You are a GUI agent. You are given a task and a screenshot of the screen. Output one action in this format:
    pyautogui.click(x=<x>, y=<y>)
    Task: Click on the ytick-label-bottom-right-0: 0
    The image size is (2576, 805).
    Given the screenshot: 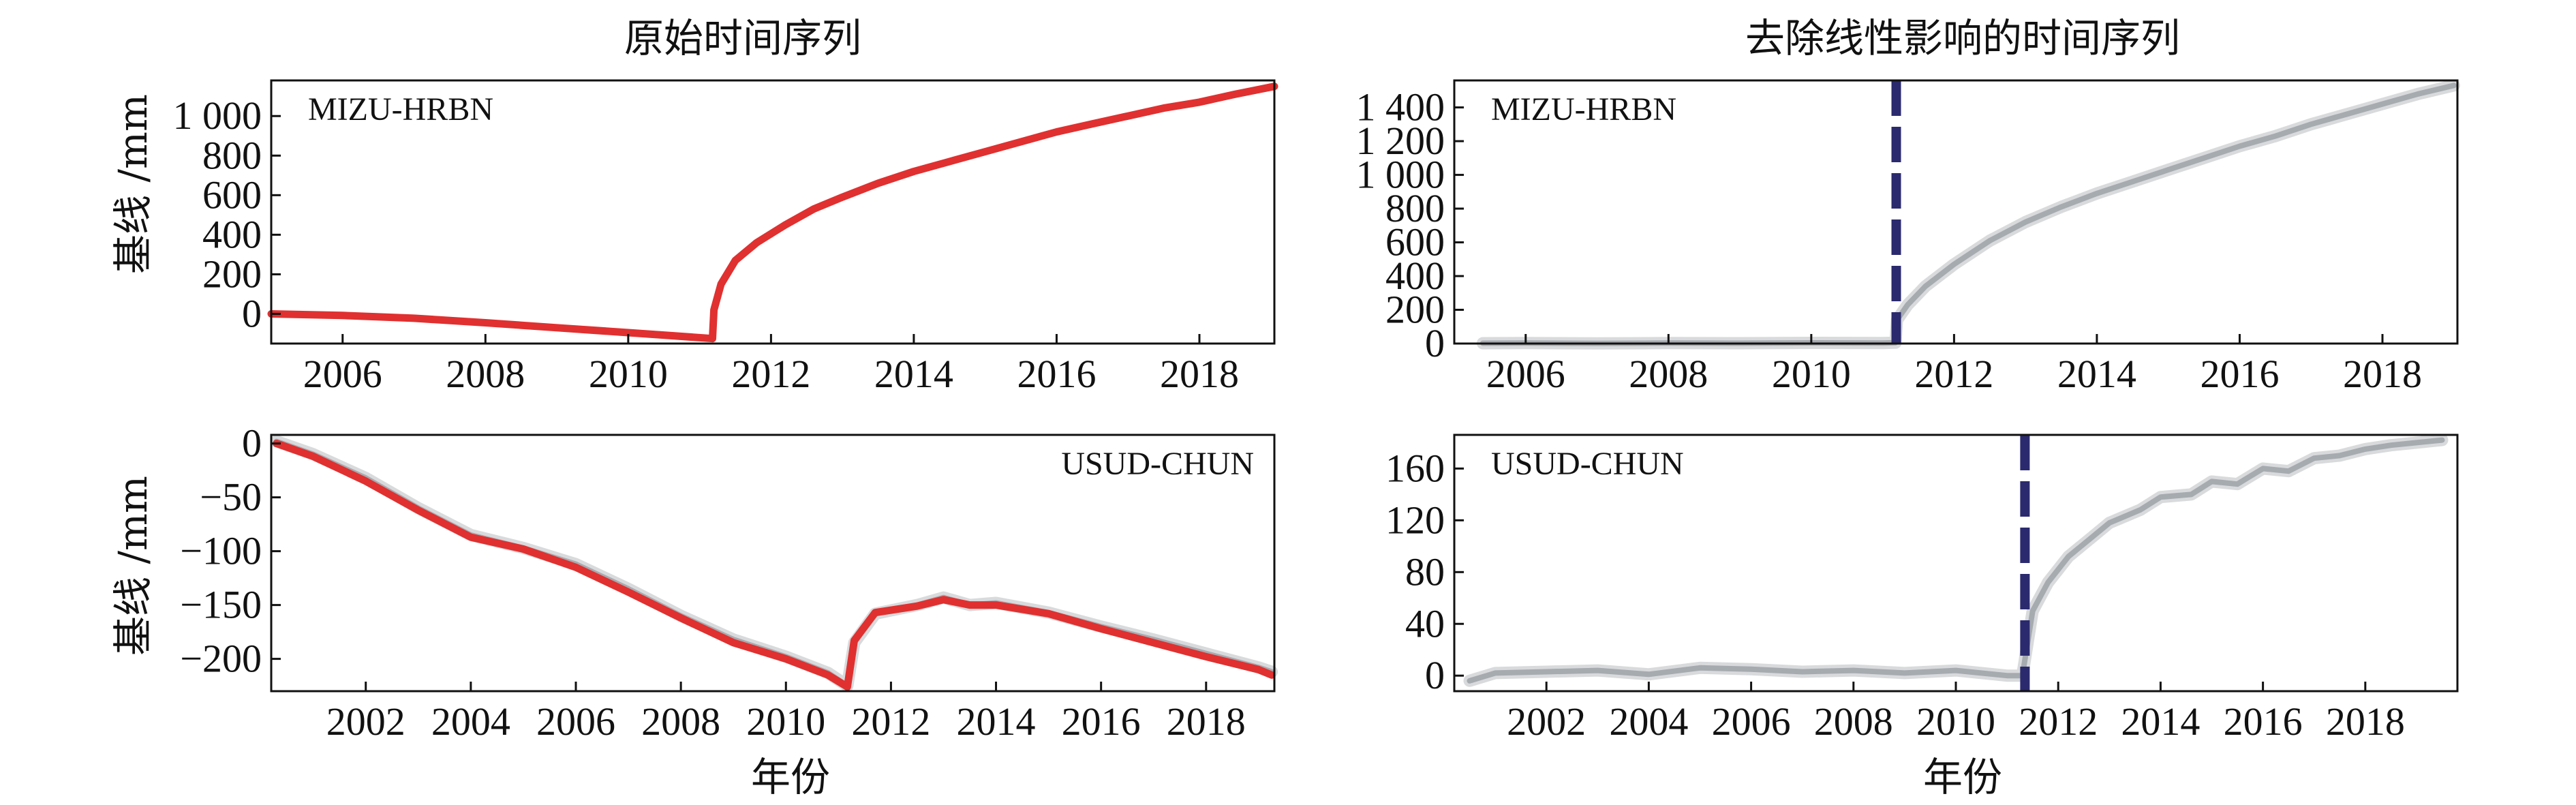 What is the action you would take?
    pyautogui.click(x=1435, y=675)
    